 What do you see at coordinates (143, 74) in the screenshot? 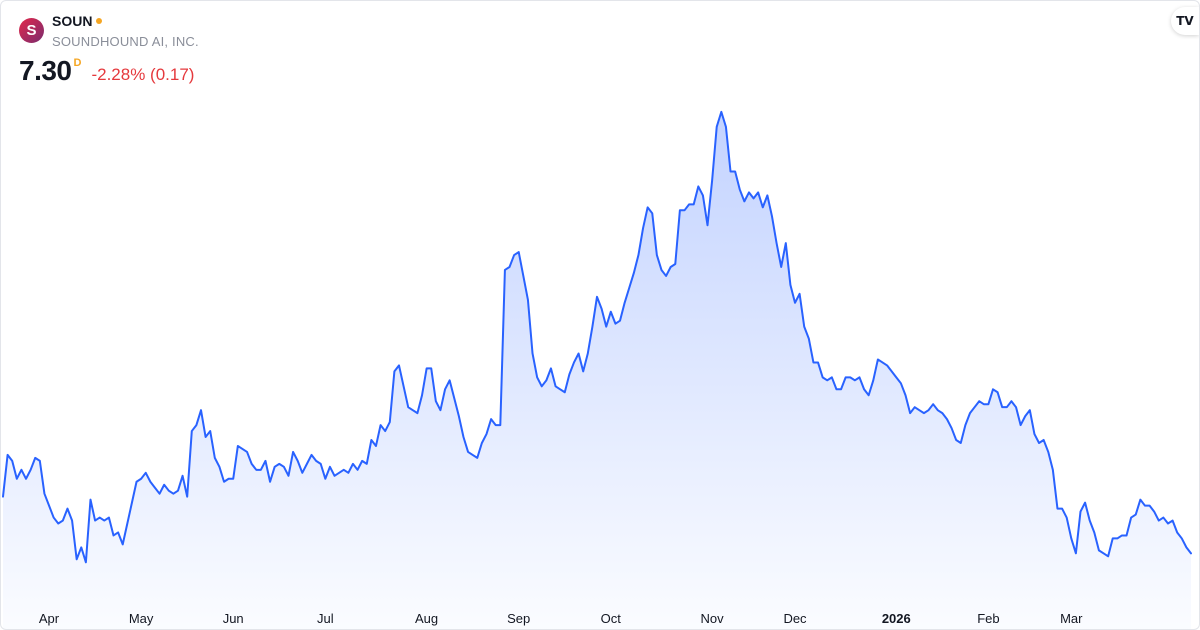
I see `price-change: -2.28% (0.17)` at bounding box center [143, 74].